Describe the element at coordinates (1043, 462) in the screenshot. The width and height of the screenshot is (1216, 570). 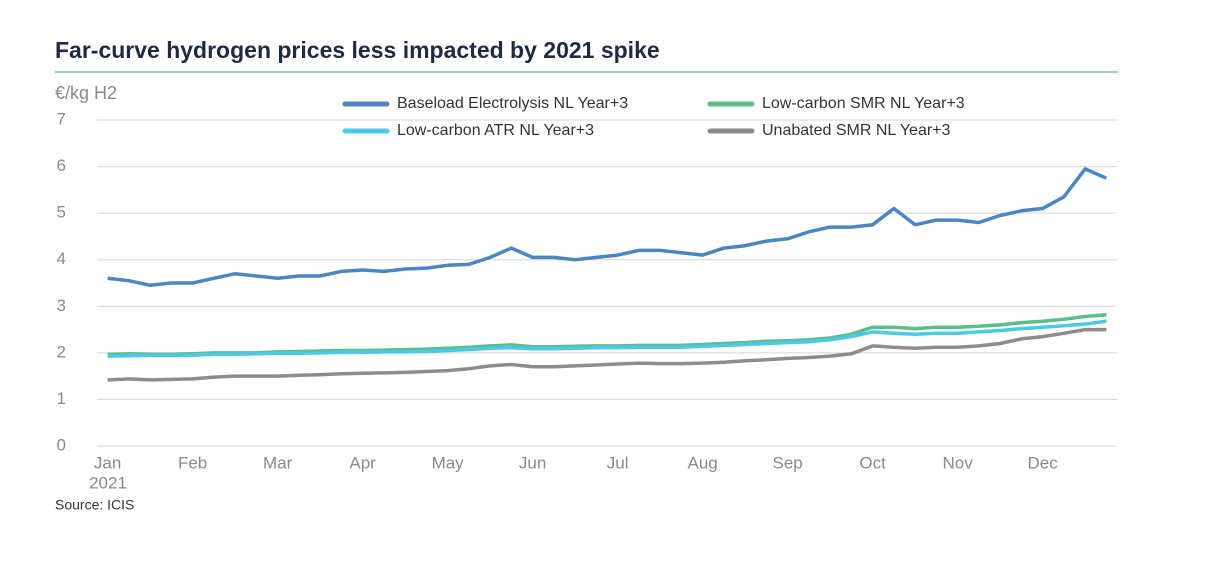
I see `x-tick-label: Dec` at that location.